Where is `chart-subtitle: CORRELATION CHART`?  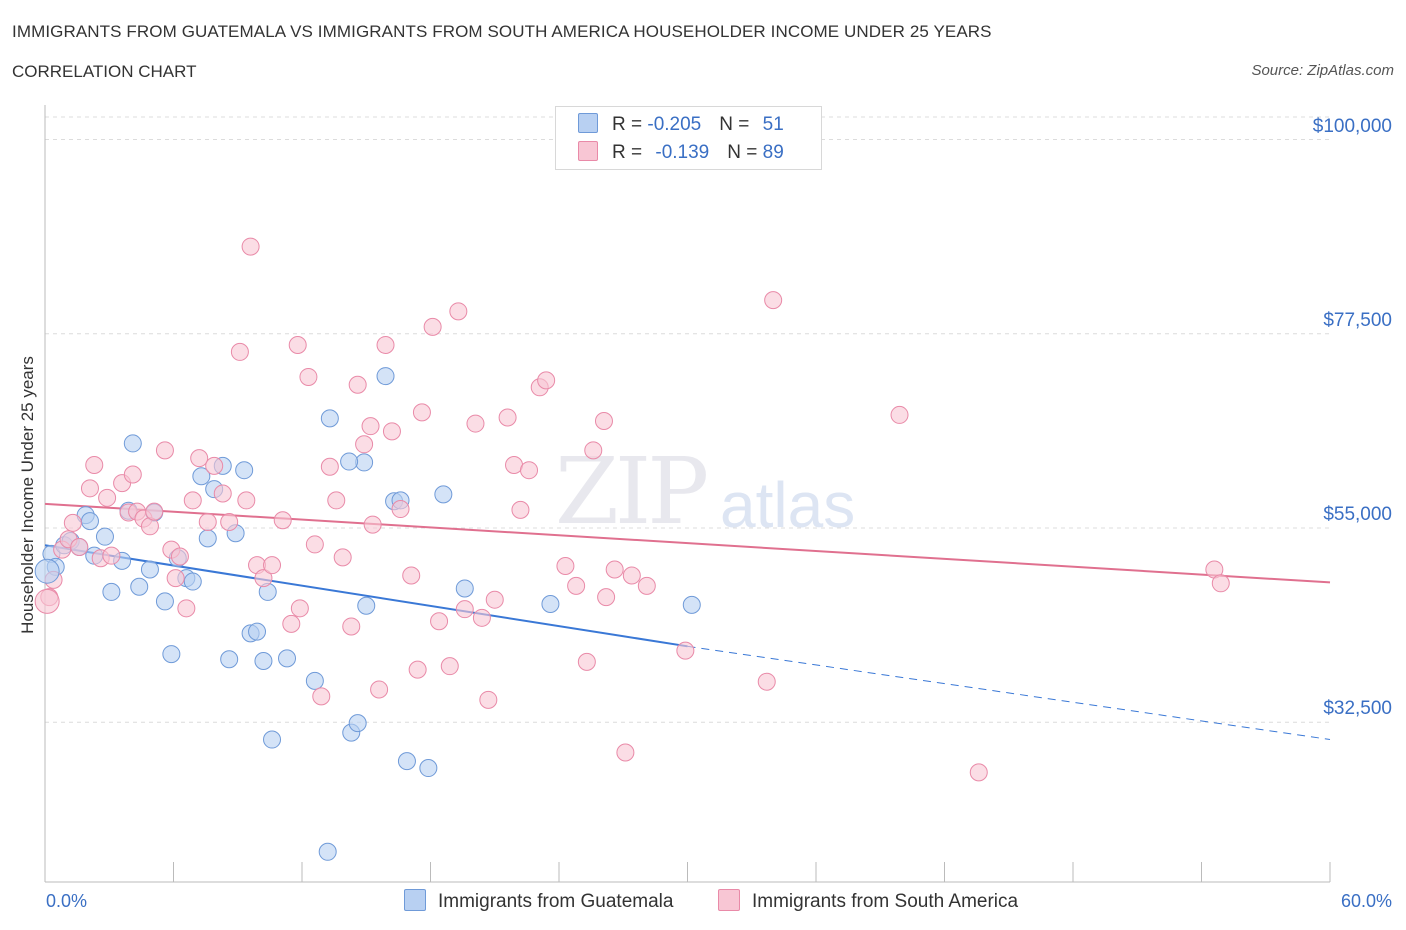
chart-subtitle: CORRELATION CHART is located at coordinates (104, 71).